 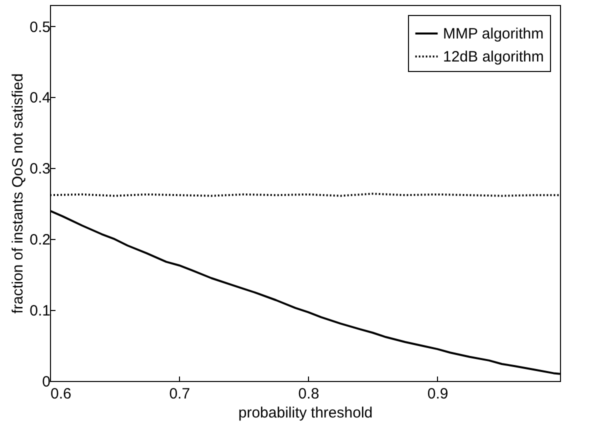 I want to click on x-axis-title: probability threshold, so click(x=305, y=413).